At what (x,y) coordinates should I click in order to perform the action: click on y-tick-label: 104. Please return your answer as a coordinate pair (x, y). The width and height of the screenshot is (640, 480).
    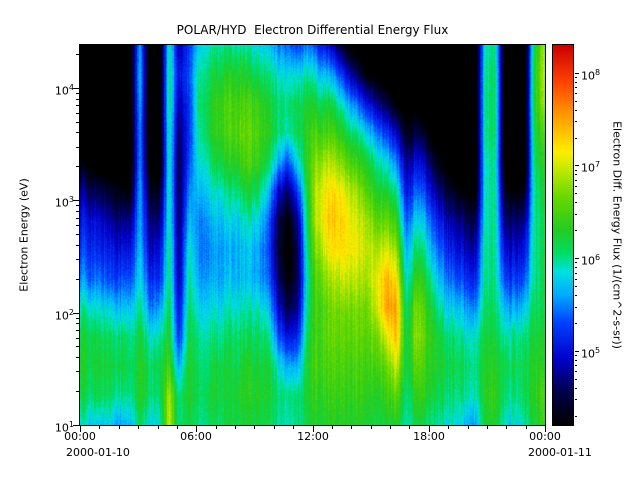
    Looking at the image, I should click on (64, 90).